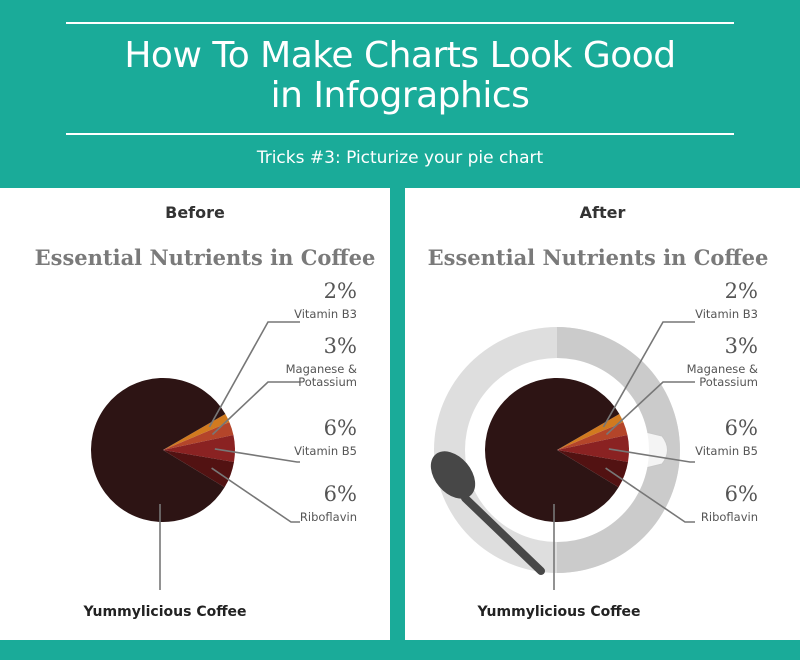 Image resolution: width=800 pixels, height=660 pixels. Describe the element at coordinates (400, 158) in the screenshot. I see `page-subtitle: Tricks #3: Picturize your pie chart` at that location.